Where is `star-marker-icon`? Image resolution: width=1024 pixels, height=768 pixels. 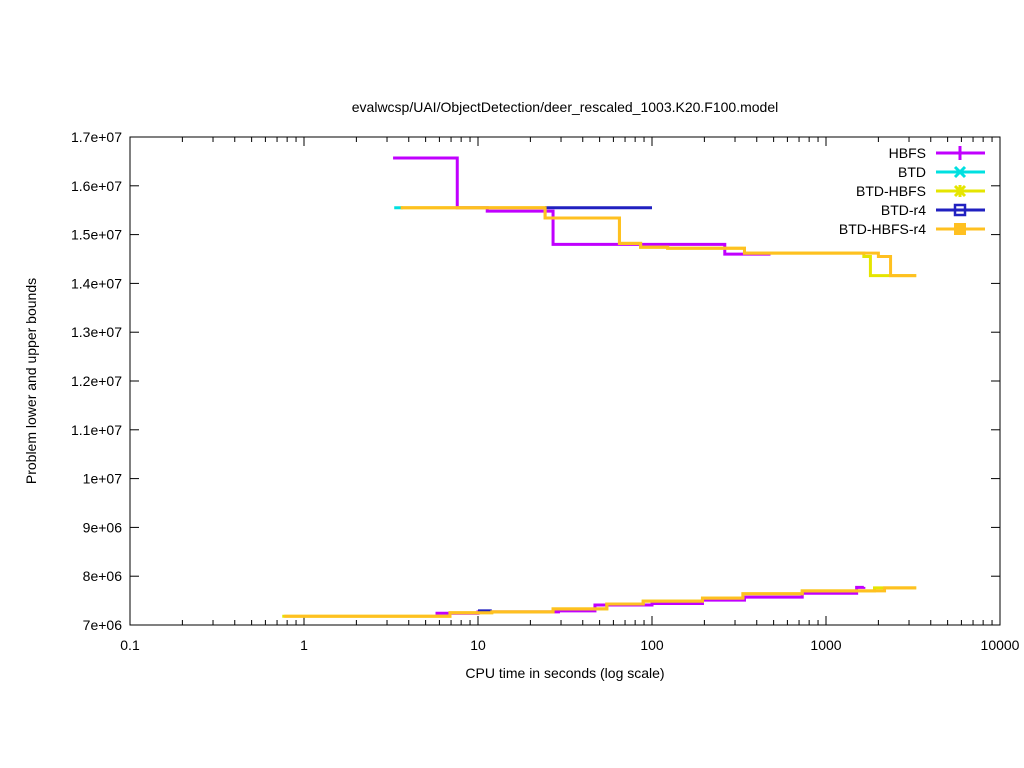
star-marker-icon is located at coordinates (960, 191).